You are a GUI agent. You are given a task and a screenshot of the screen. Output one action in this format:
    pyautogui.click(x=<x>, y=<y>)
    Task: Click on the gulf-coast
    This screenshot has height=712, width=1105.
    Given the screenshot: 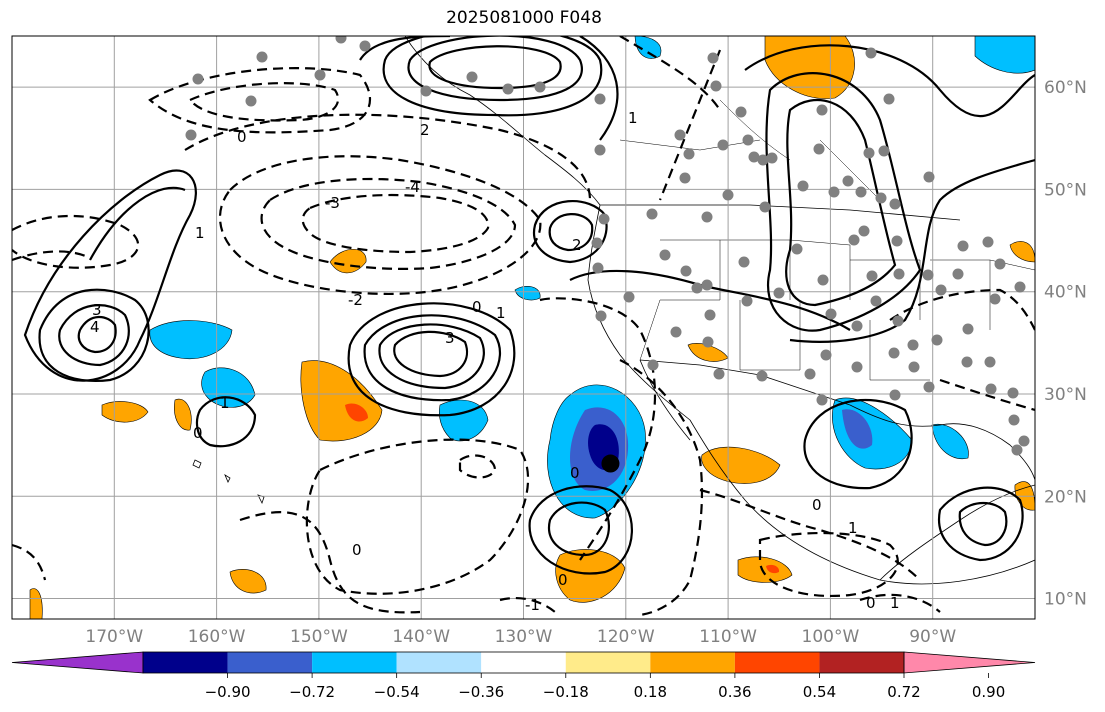 What is the action you would take?
    pyautogui.click(x=942, y=442)
    